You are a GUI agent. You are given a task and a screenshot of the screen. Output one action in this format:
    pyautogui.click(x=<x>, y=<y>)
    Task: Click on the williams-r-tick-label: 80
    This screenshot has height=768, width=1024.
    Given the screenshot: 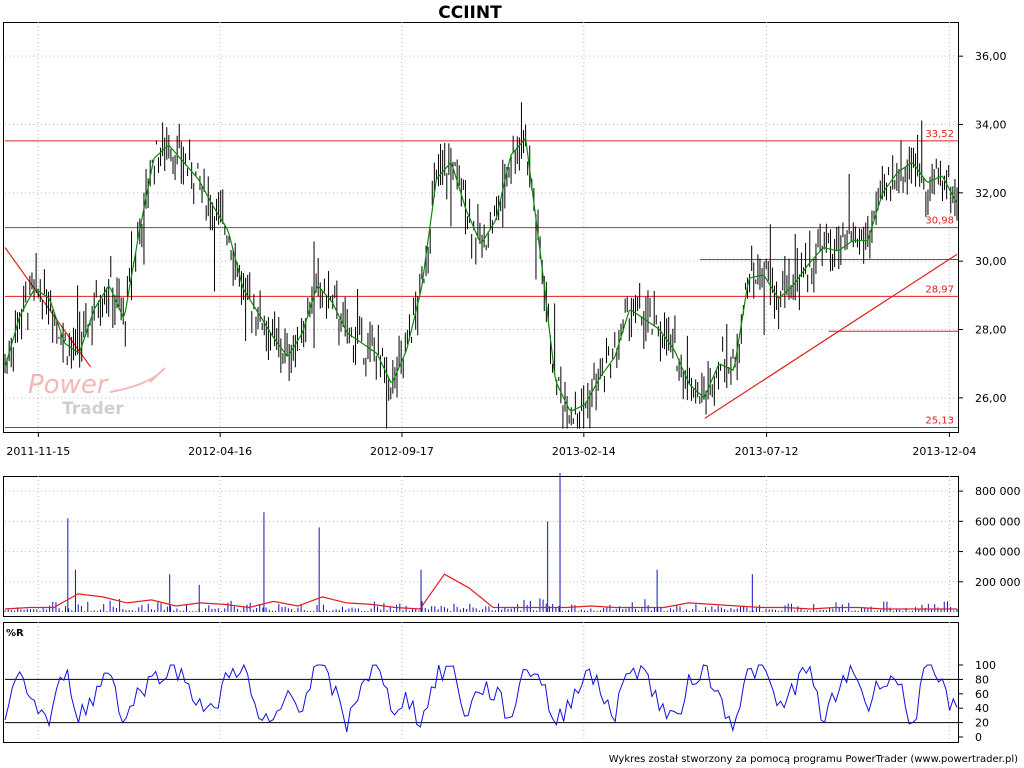 What is the action you would take?
    pyautogui.click(x=982, y=679)
    